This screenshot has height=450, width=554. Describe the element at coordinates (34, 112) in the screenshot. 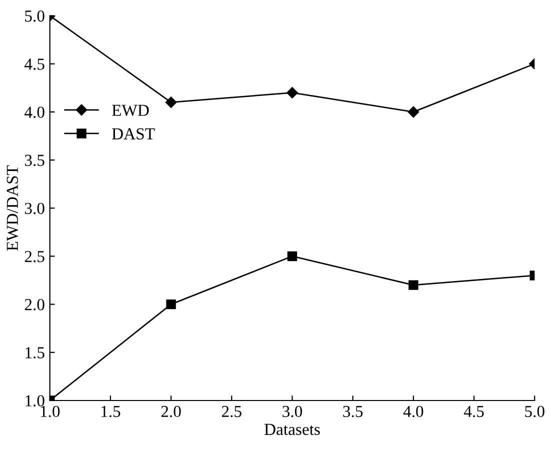

I see `y-tick-label: 4.0` at that location.